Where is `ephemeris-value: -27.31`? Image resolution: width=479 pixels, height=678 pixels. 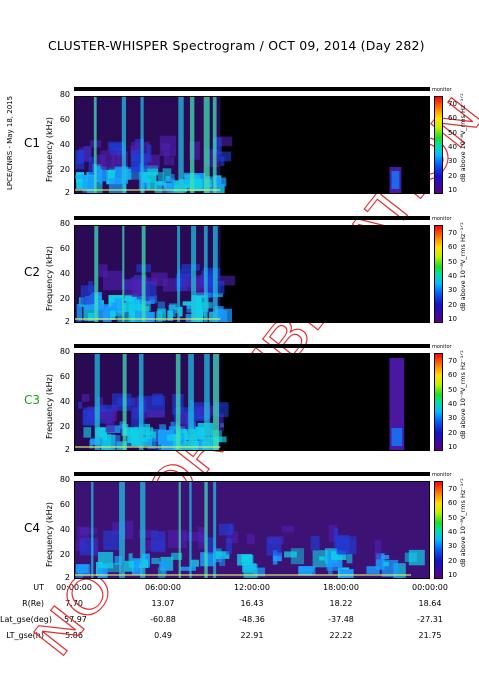 ephemeris-value: -27.31 is located at coordinates (430, 619).